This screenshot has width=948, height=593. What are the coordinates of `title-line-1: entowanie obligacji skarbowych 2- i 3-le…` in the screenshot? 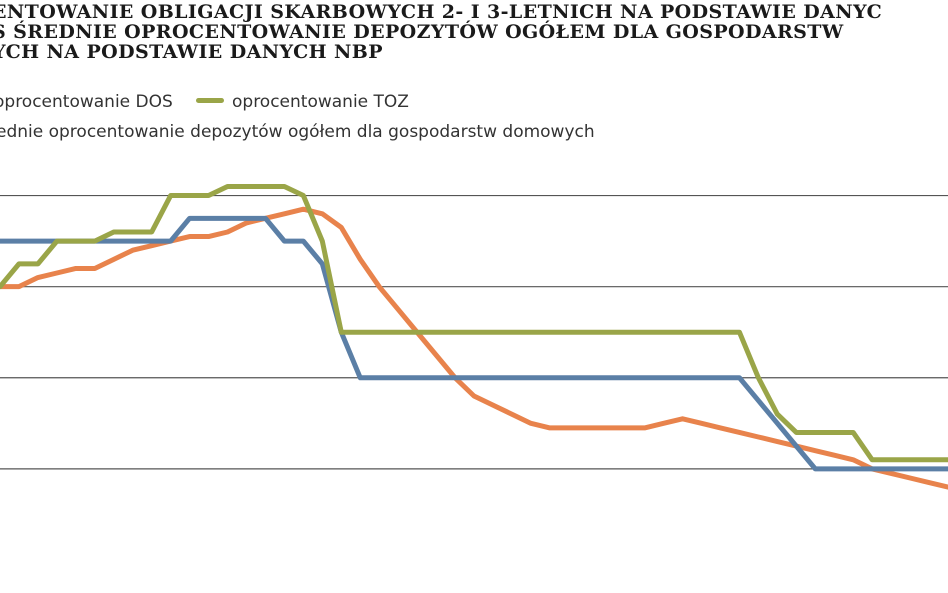 It's located at (441, 12).